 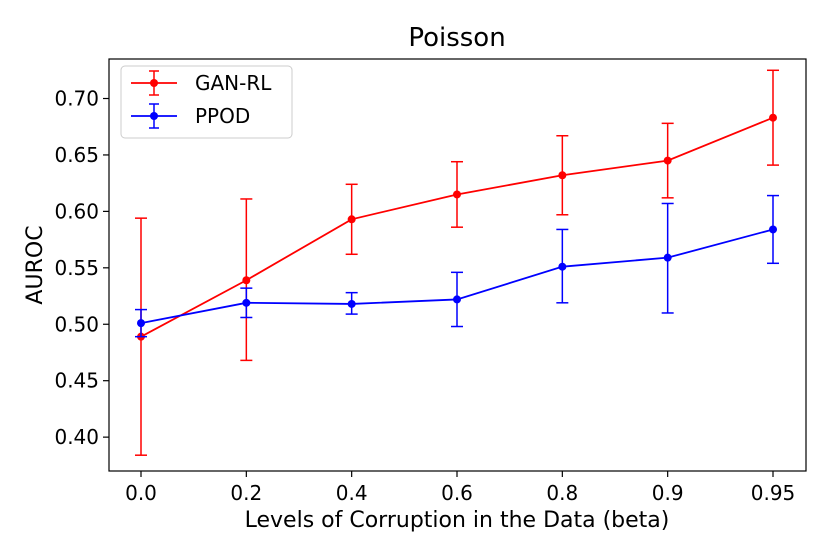 I want to click on y-tick-label: 0.65, so click(x=76, y=155).